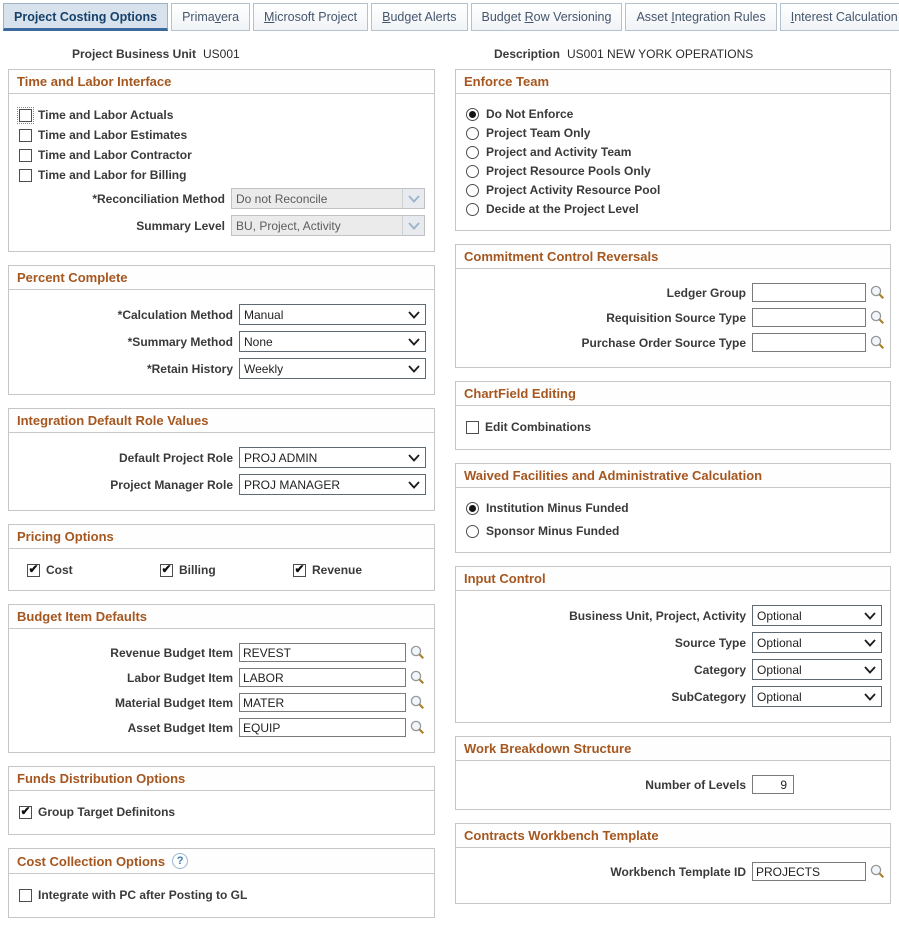  Describe the element at coordinates (328, 198) in the screenshot. I see `reconciliation-method-select: Do not Reconcile` at that location.